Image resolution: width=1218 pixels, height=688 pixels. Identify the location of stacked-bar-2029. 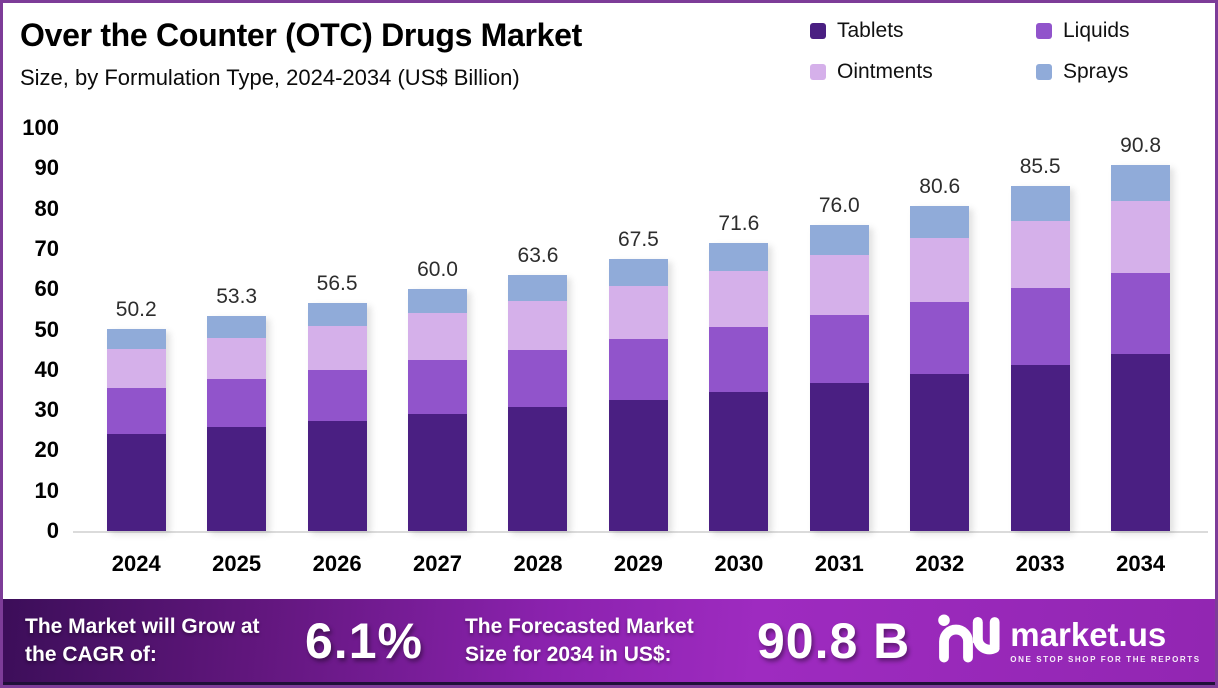
(638, 394).